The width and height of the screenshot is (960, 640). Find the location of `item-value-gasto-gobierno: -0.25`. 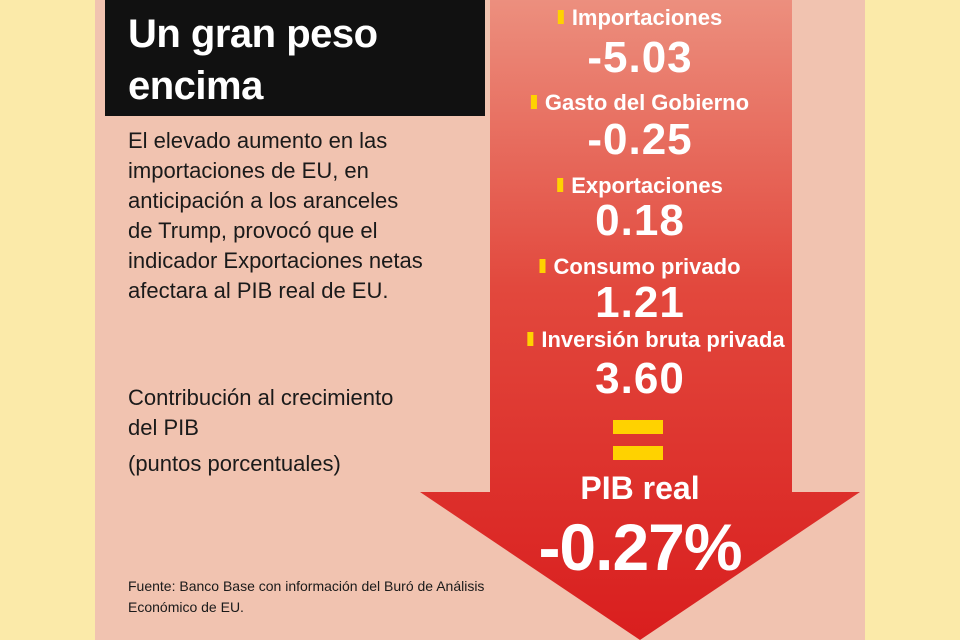

item-value-gasto-gobierno: -0.25 is located at coordinates (640, 139).